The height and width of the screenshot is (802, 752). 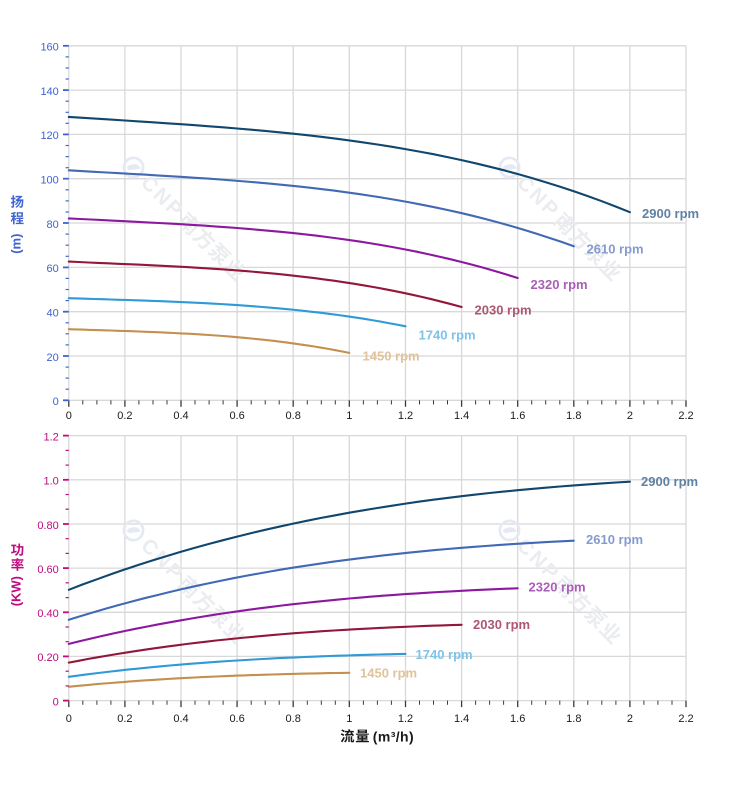 I want to click on svg-text: 80, so click(x=53, y=225).